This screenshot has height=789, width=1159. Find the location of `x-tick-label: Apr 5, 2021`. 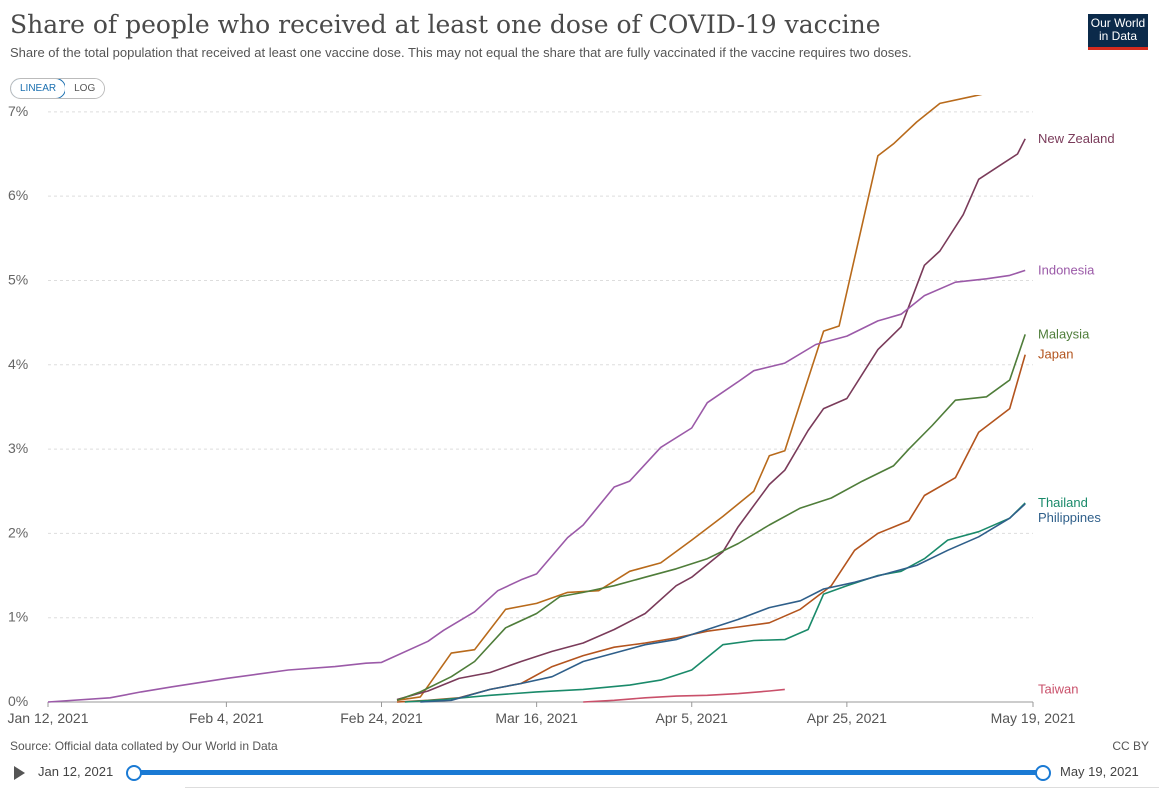

x-tick-label: Apr 5, 2021 is located at coordinates (692, 718).